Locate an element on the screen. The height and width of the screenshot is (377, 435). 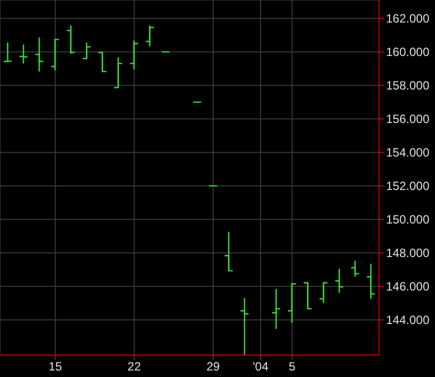
y-tick-label: 150.000 is located at coordinates (408, 219).